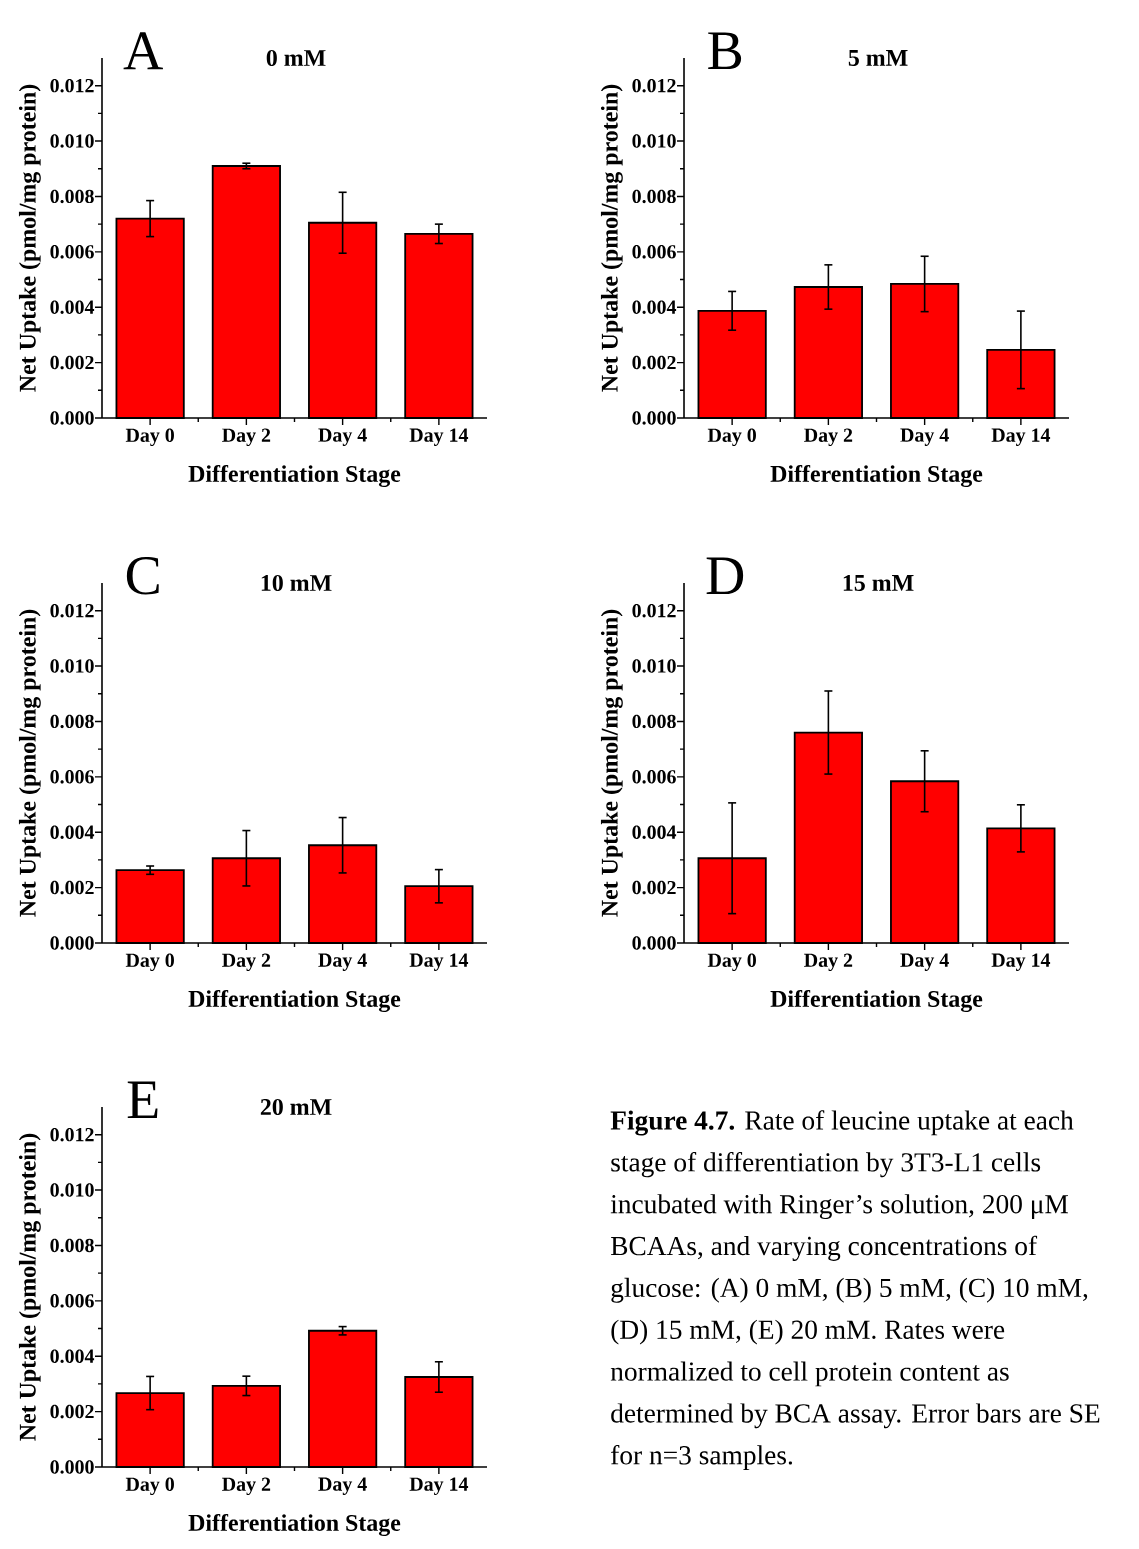 This screenshot has width=1139, height=1549. Describe the element at coordinates (855, 1290) in the screenshot. I see `text: Figure 4.7. Rate of leucine uptake at each stage of differentiation by 3T3-L1 cells incubated with Ringer’s solution, 200 μM BCAAs, and varying concentrations of glucose: (A) 0 mM, (B) 5 mM, (C) 10 mM, (D) 15 mM, (E) 20 mM. Rates were normalized to cell protein content as determined by BCA assay. Error bars are SE for n=3 samples.` at that location.